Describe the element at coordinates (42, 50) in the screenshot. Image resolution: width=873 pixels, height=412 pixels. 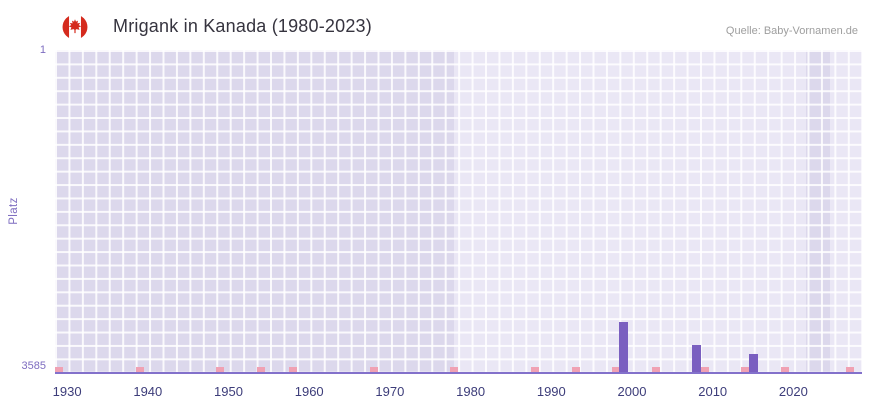
I see `y-tick-top: 1` at that location.